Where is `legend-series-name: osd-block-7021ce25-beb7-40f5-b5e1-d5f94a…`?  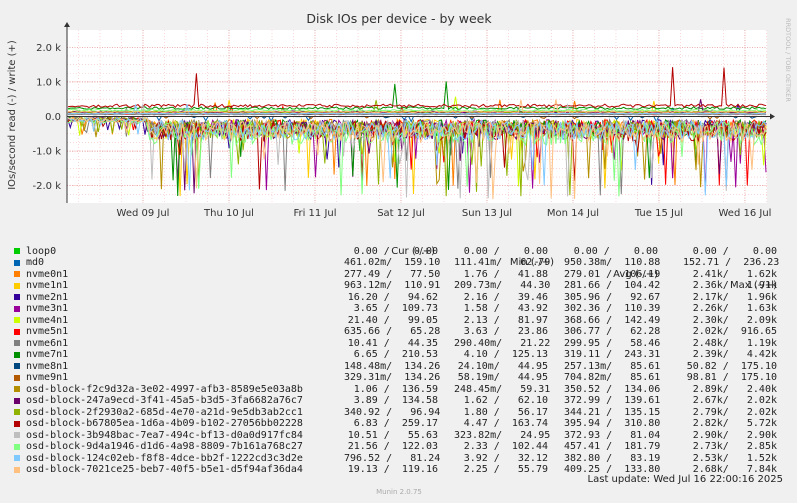 legend-series-name: osd-block-7021ce25-beb7-40f5-b5e1-d5f94a… is located at coordinates (164, 469).